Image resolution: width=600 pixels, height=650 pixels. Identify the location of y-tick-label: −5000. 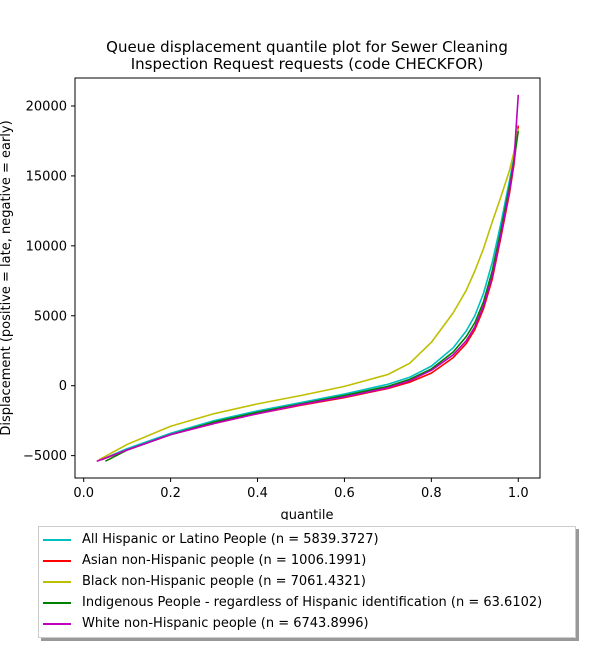
(45, 456).